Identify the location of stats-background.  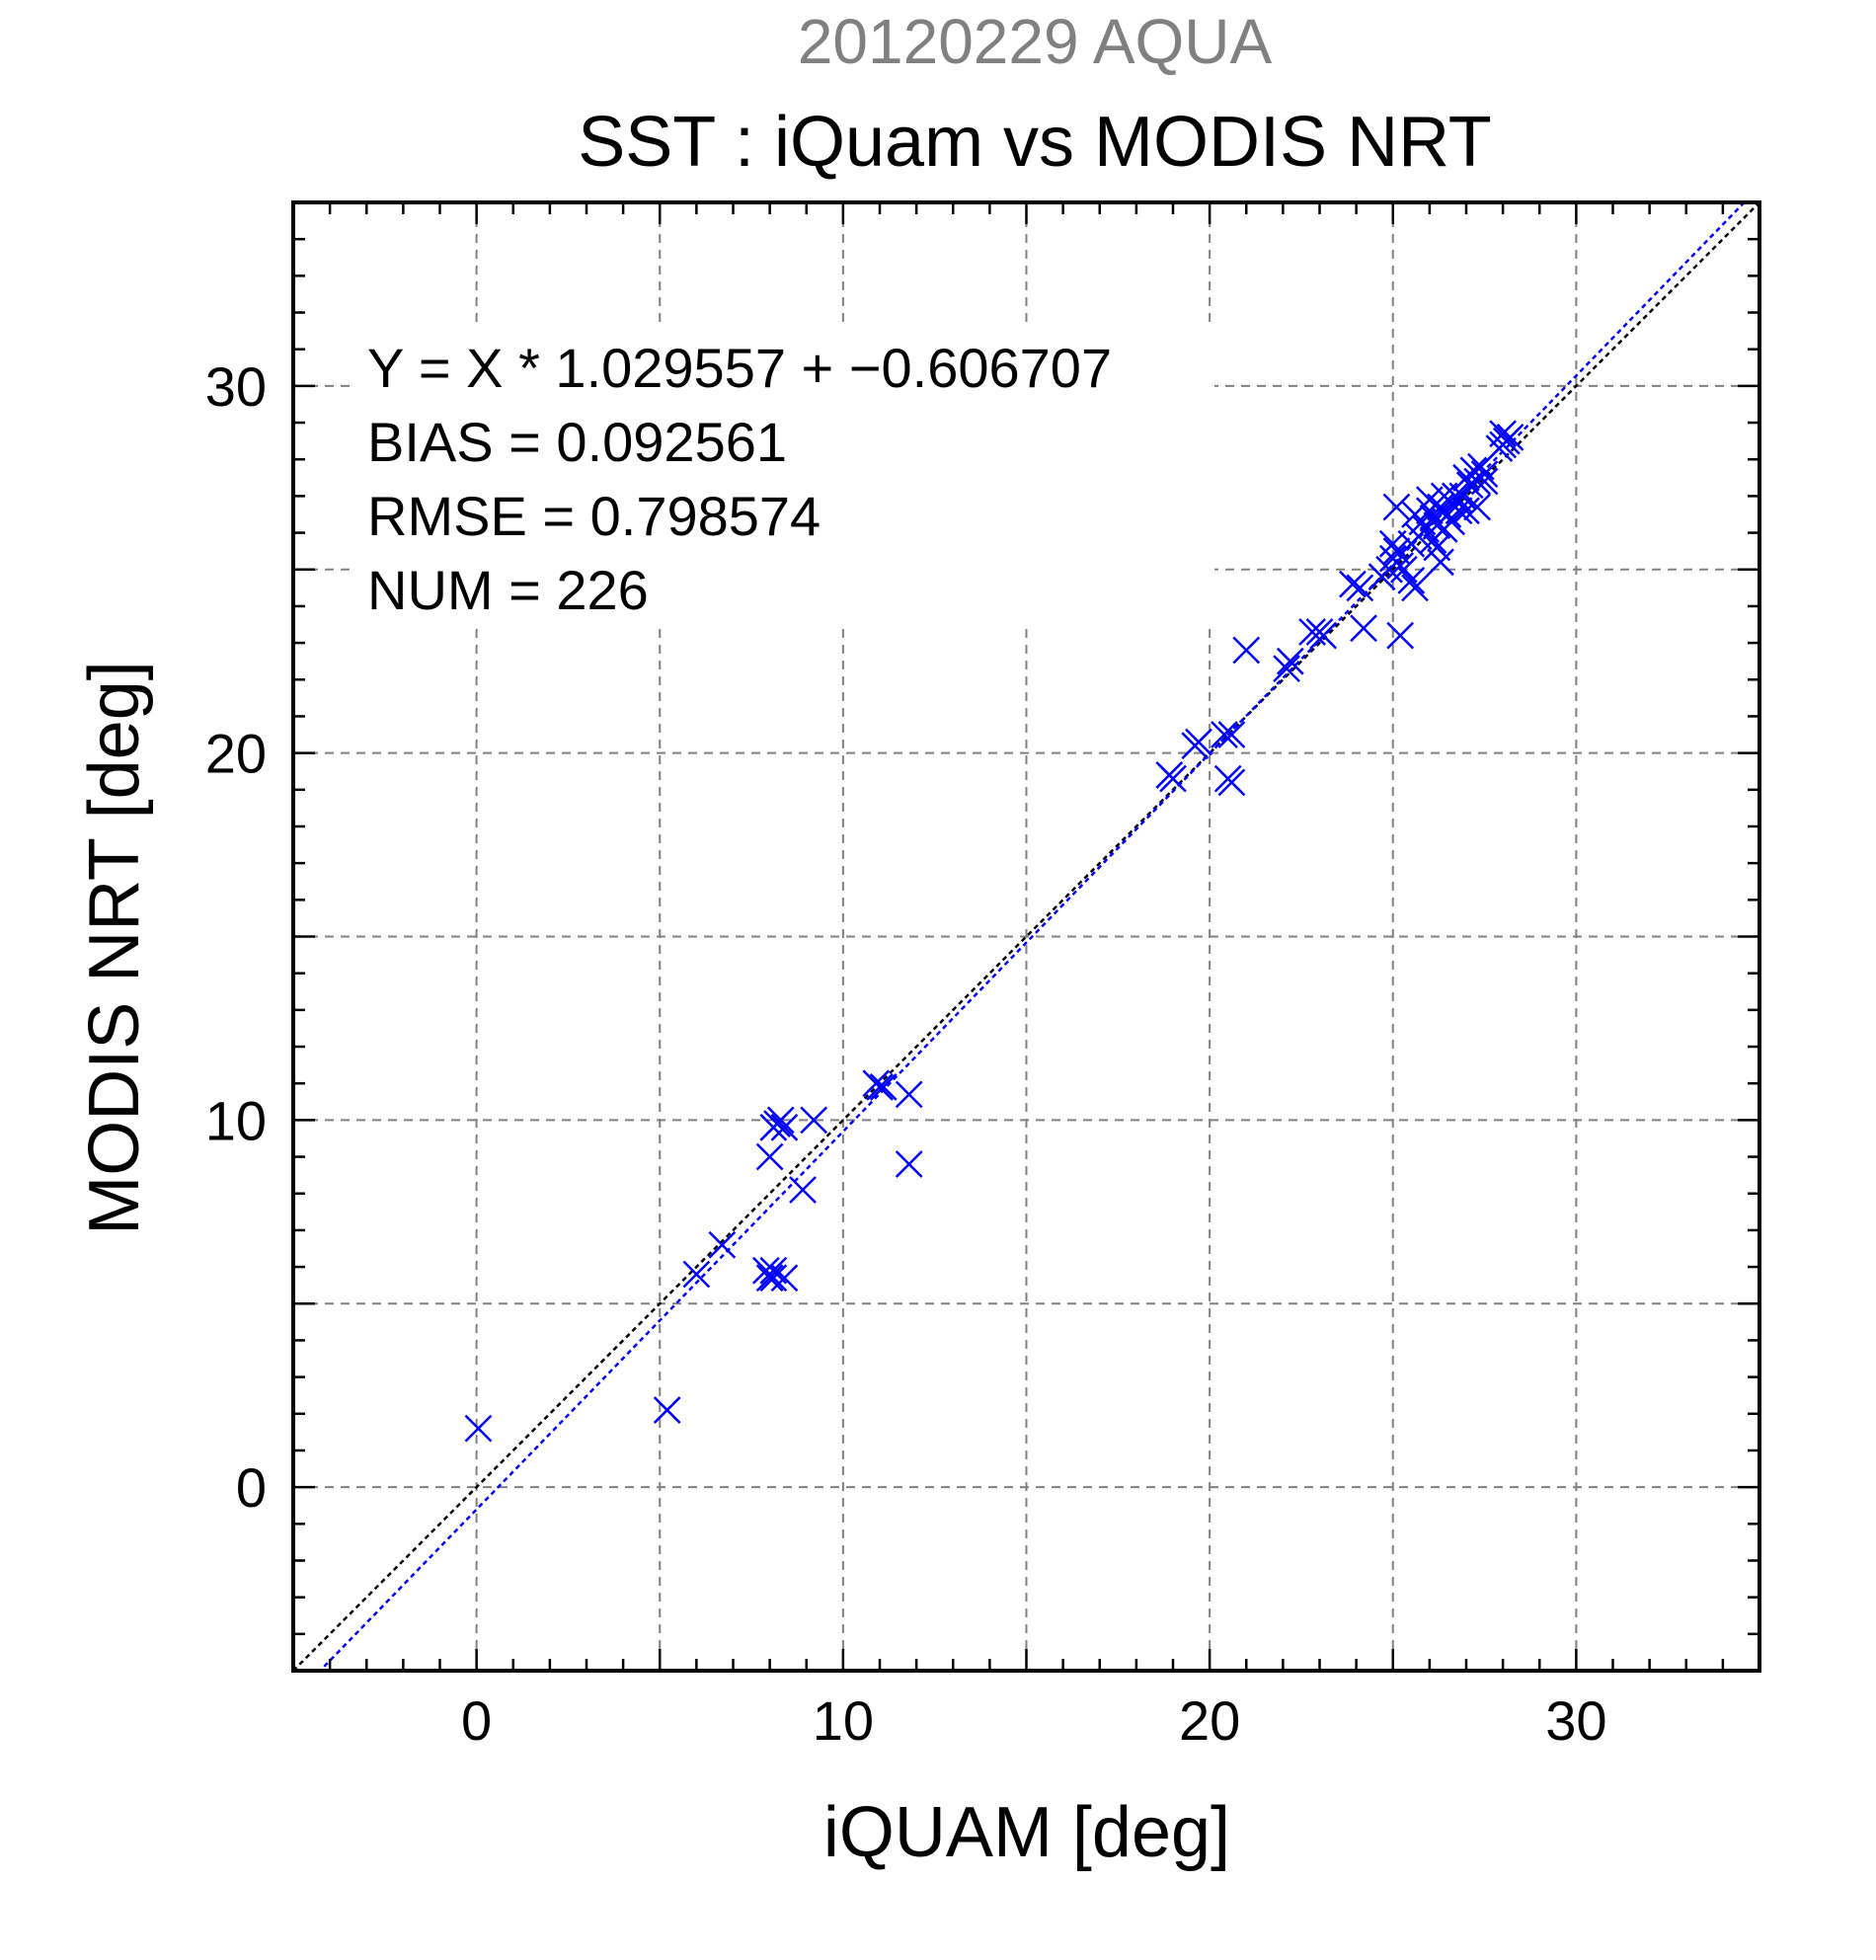
(785, 474).